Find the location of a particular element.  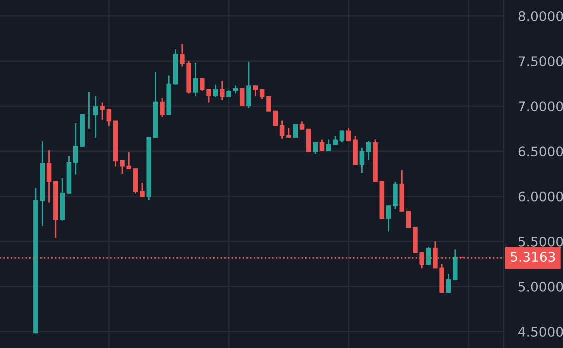

y-tick-label: 5.5000 is located at coordinates (540, 241).